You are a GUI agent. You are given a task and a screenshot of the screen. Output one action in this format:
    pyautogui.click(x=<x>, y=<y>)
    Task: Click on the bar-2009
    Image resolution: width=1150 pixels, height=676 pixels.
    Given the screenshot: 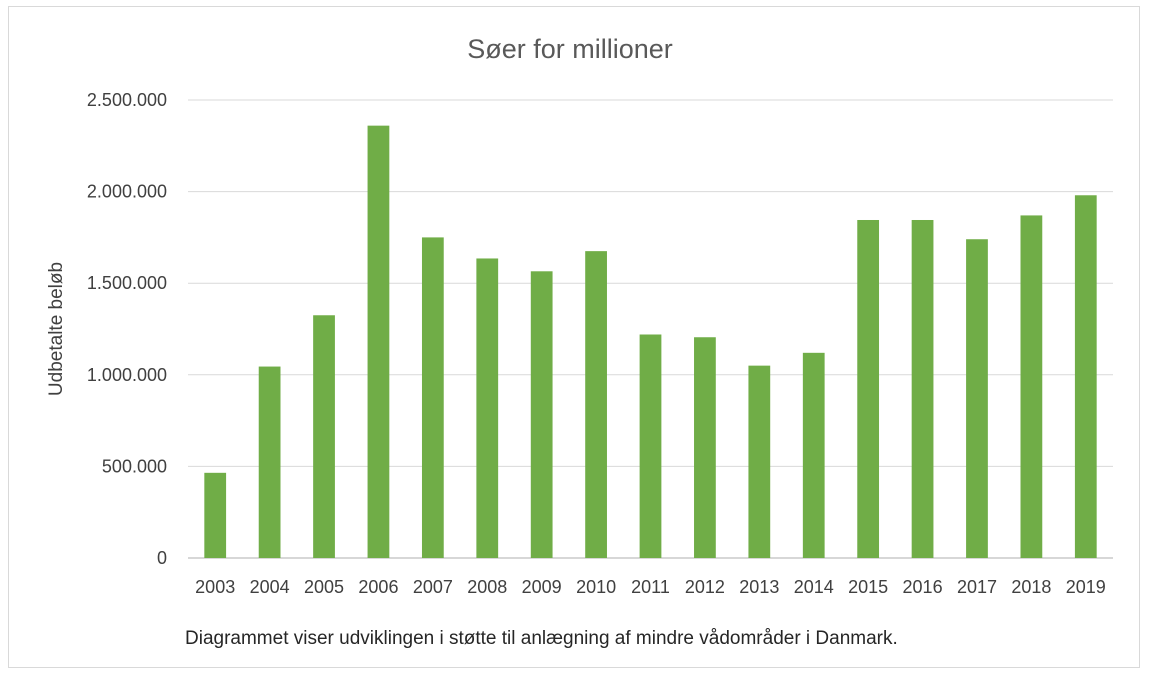 What is the action you would take?
    pyautogui.click(x=541, y=414)
    